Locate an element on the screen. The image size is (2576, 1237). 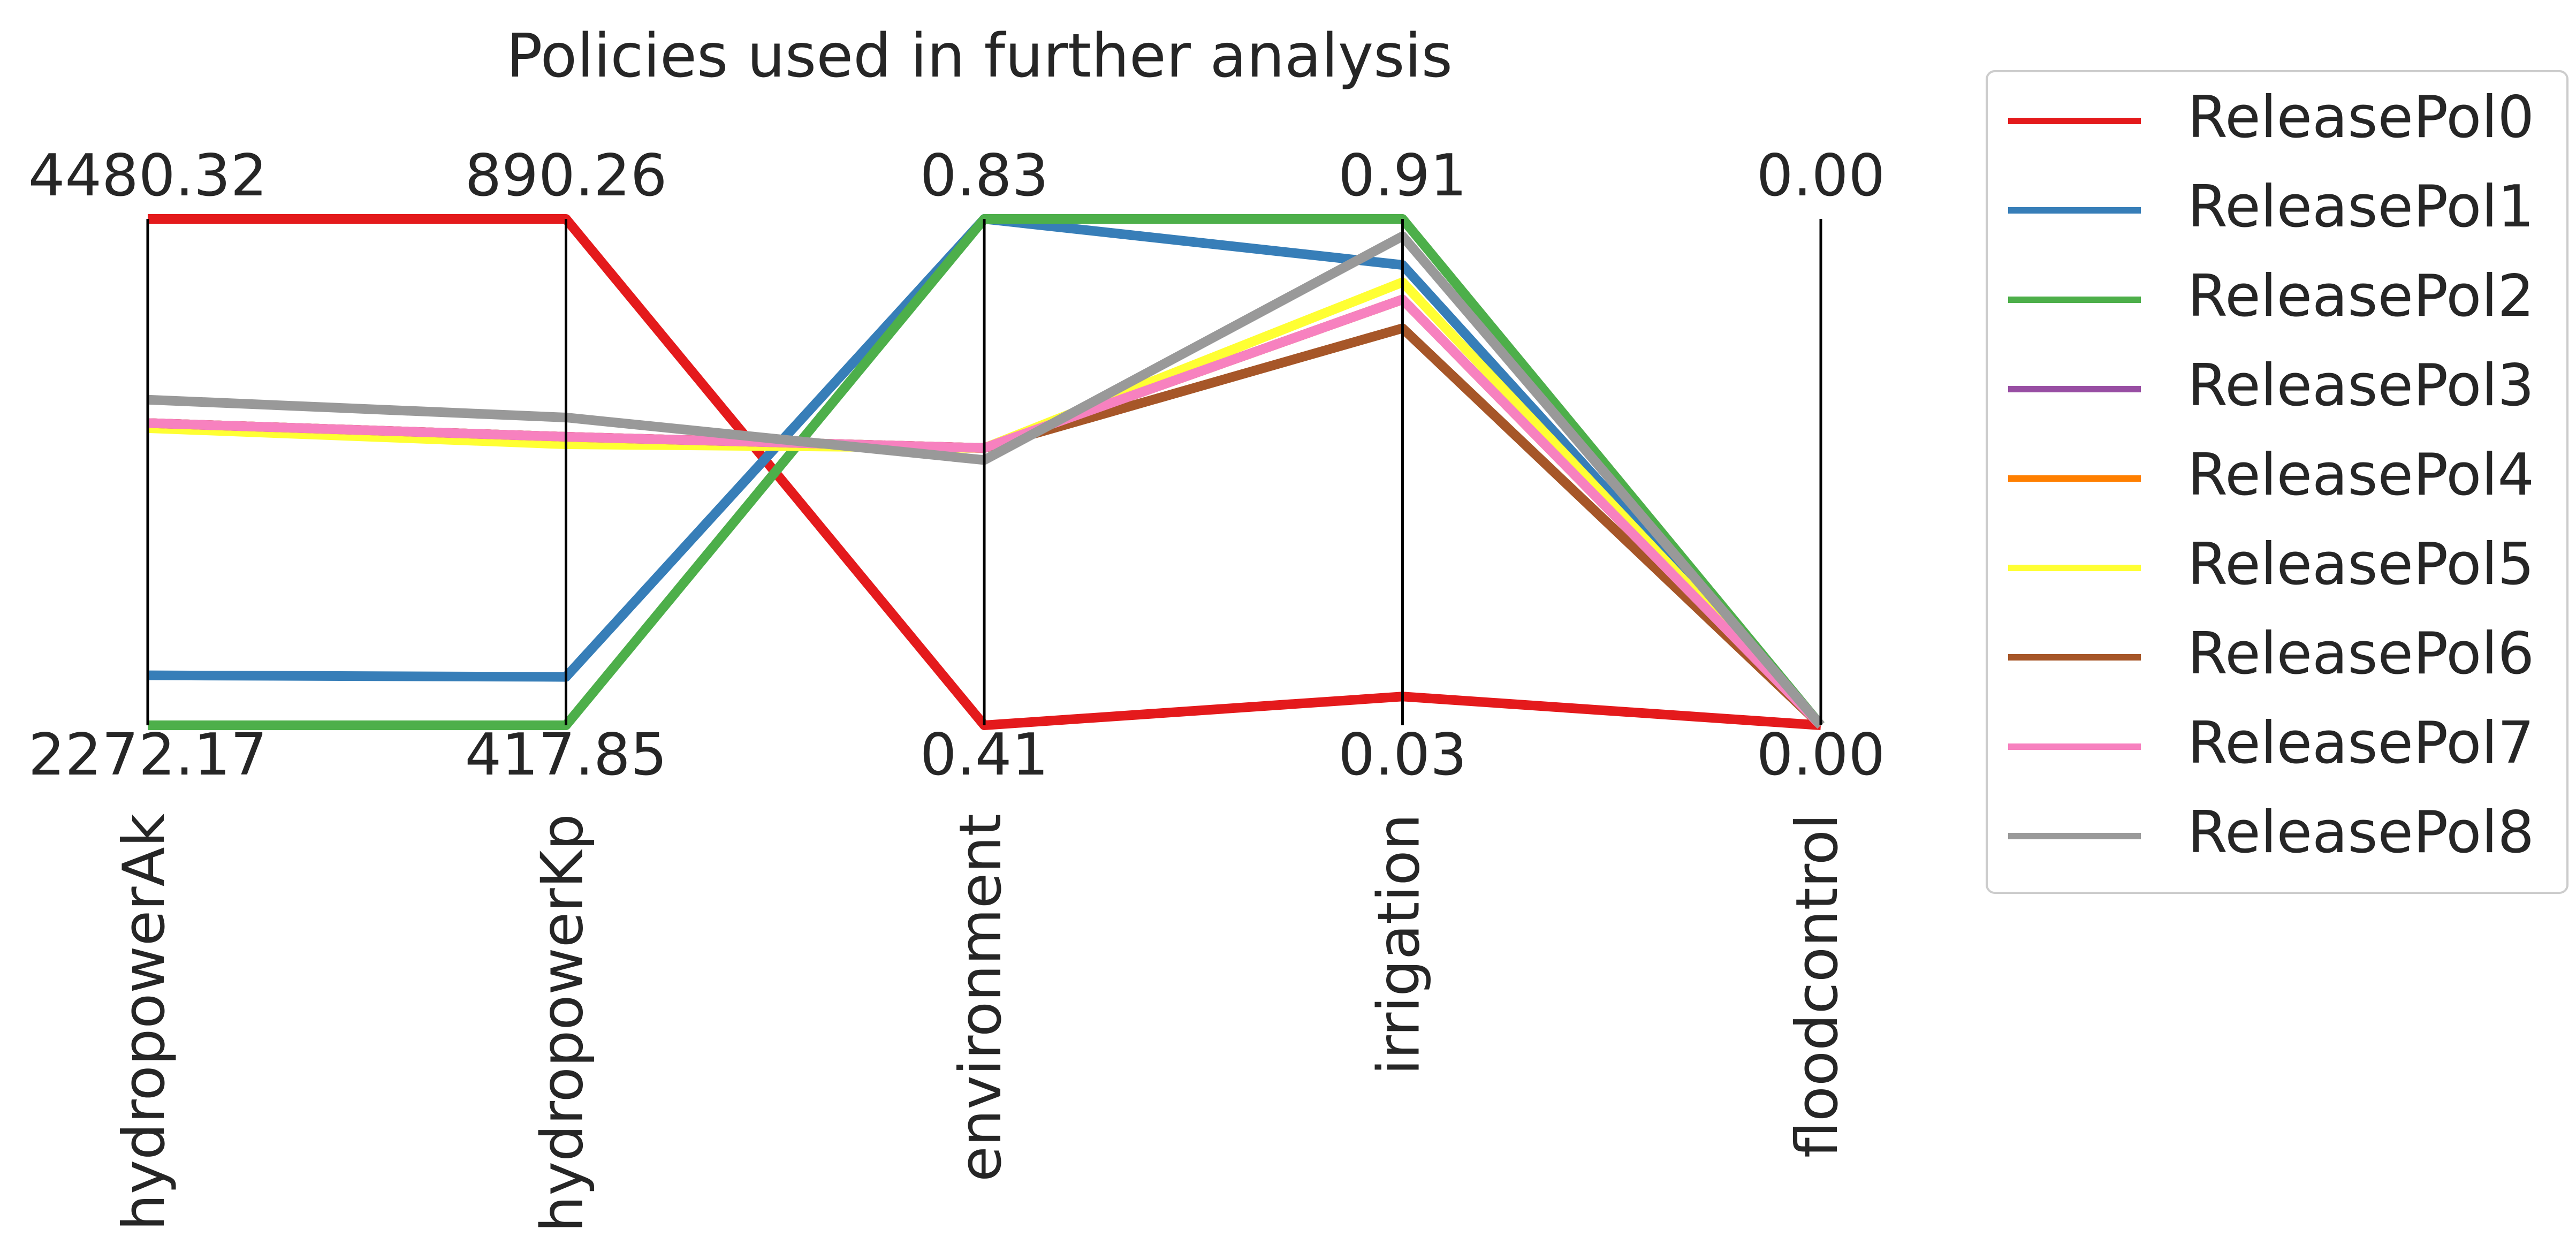
legend-label: ReleasePol2 is located at coordinates (2360, 296).